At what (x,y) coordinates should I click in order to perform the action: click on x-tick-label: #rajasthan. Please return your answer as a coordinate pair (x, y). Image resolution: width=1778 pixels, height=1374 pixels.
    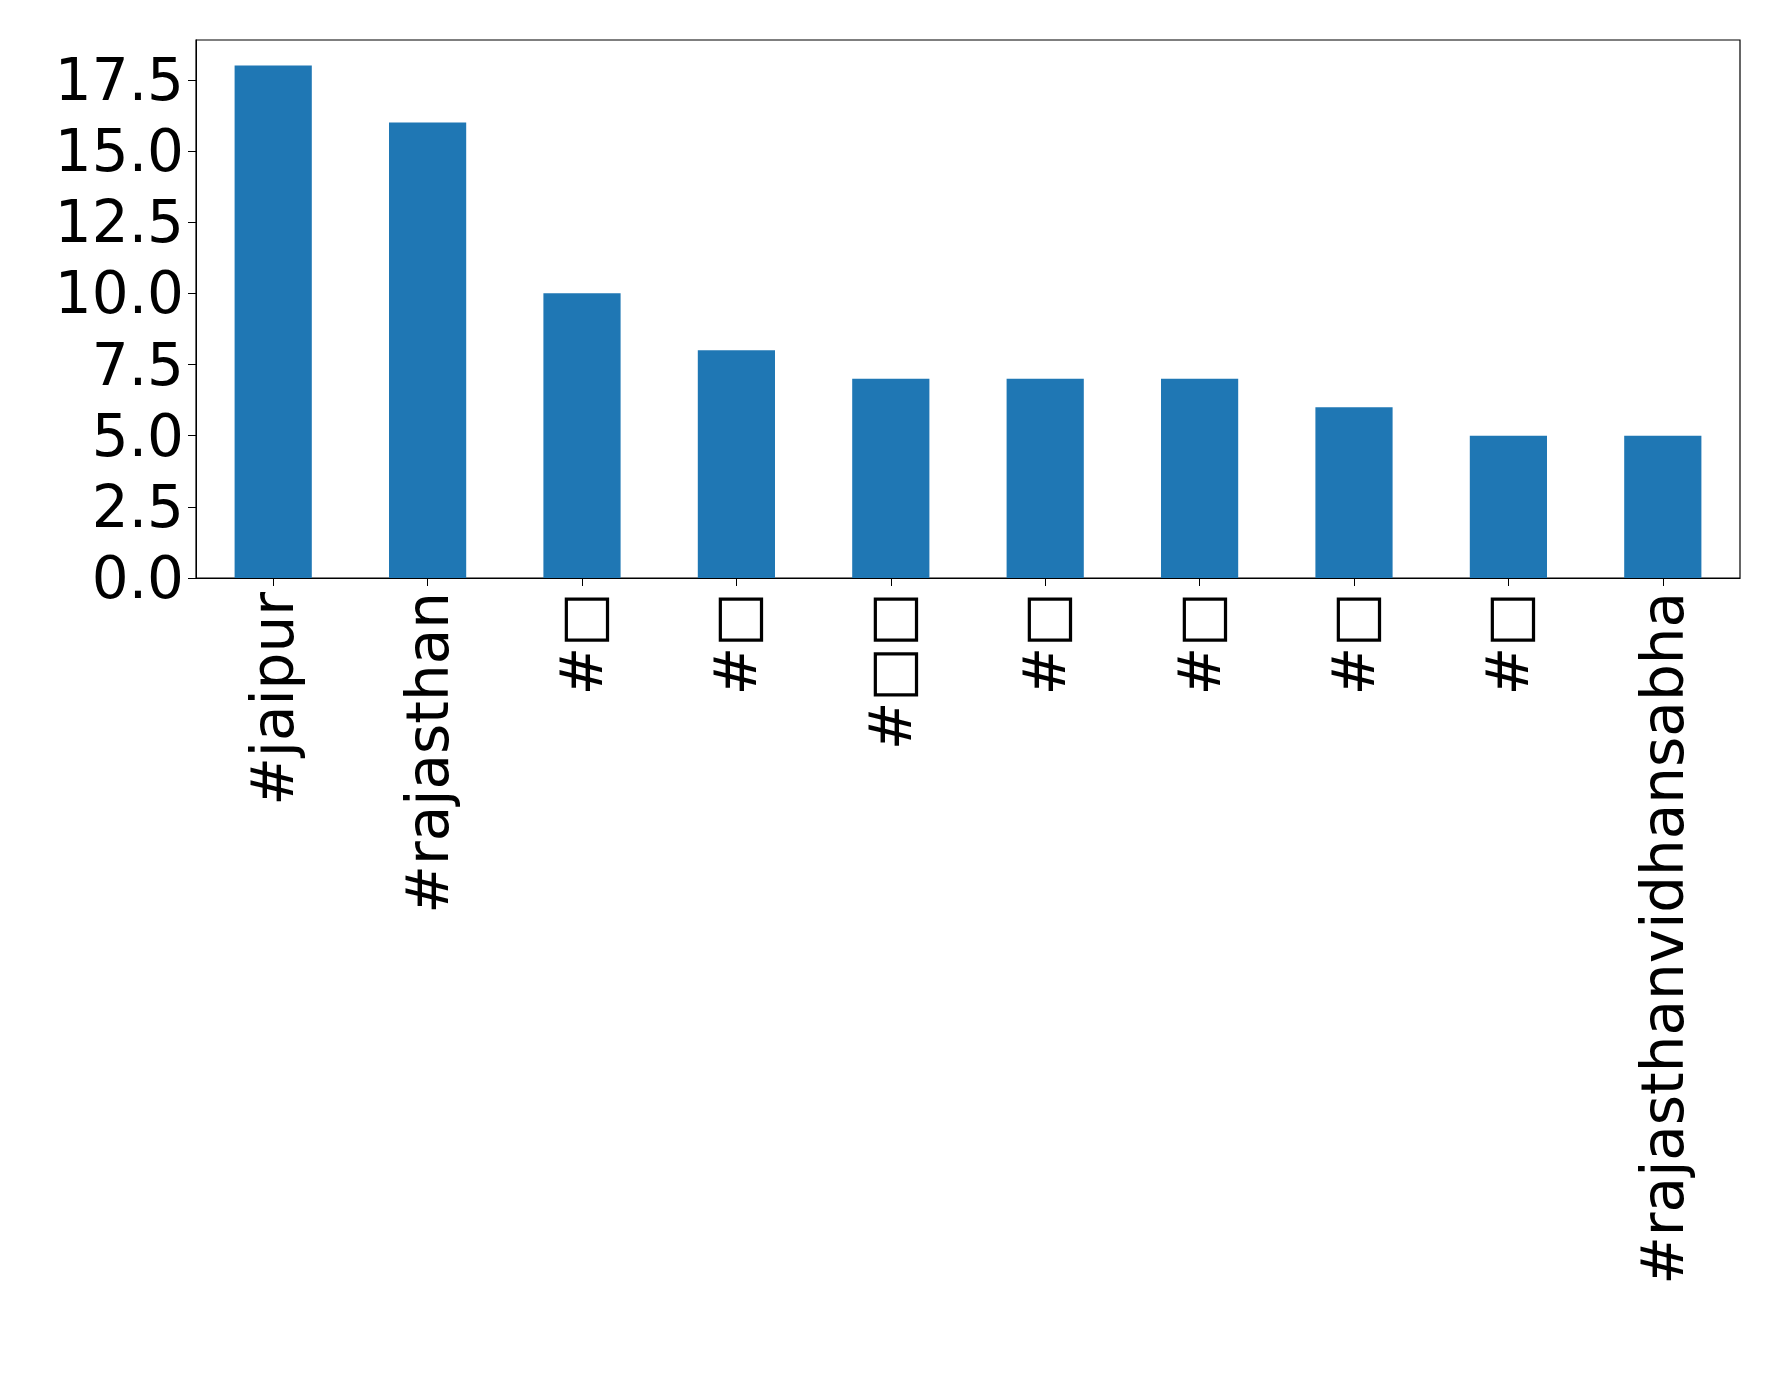
    Looking at the image, I should click on (427, 753).